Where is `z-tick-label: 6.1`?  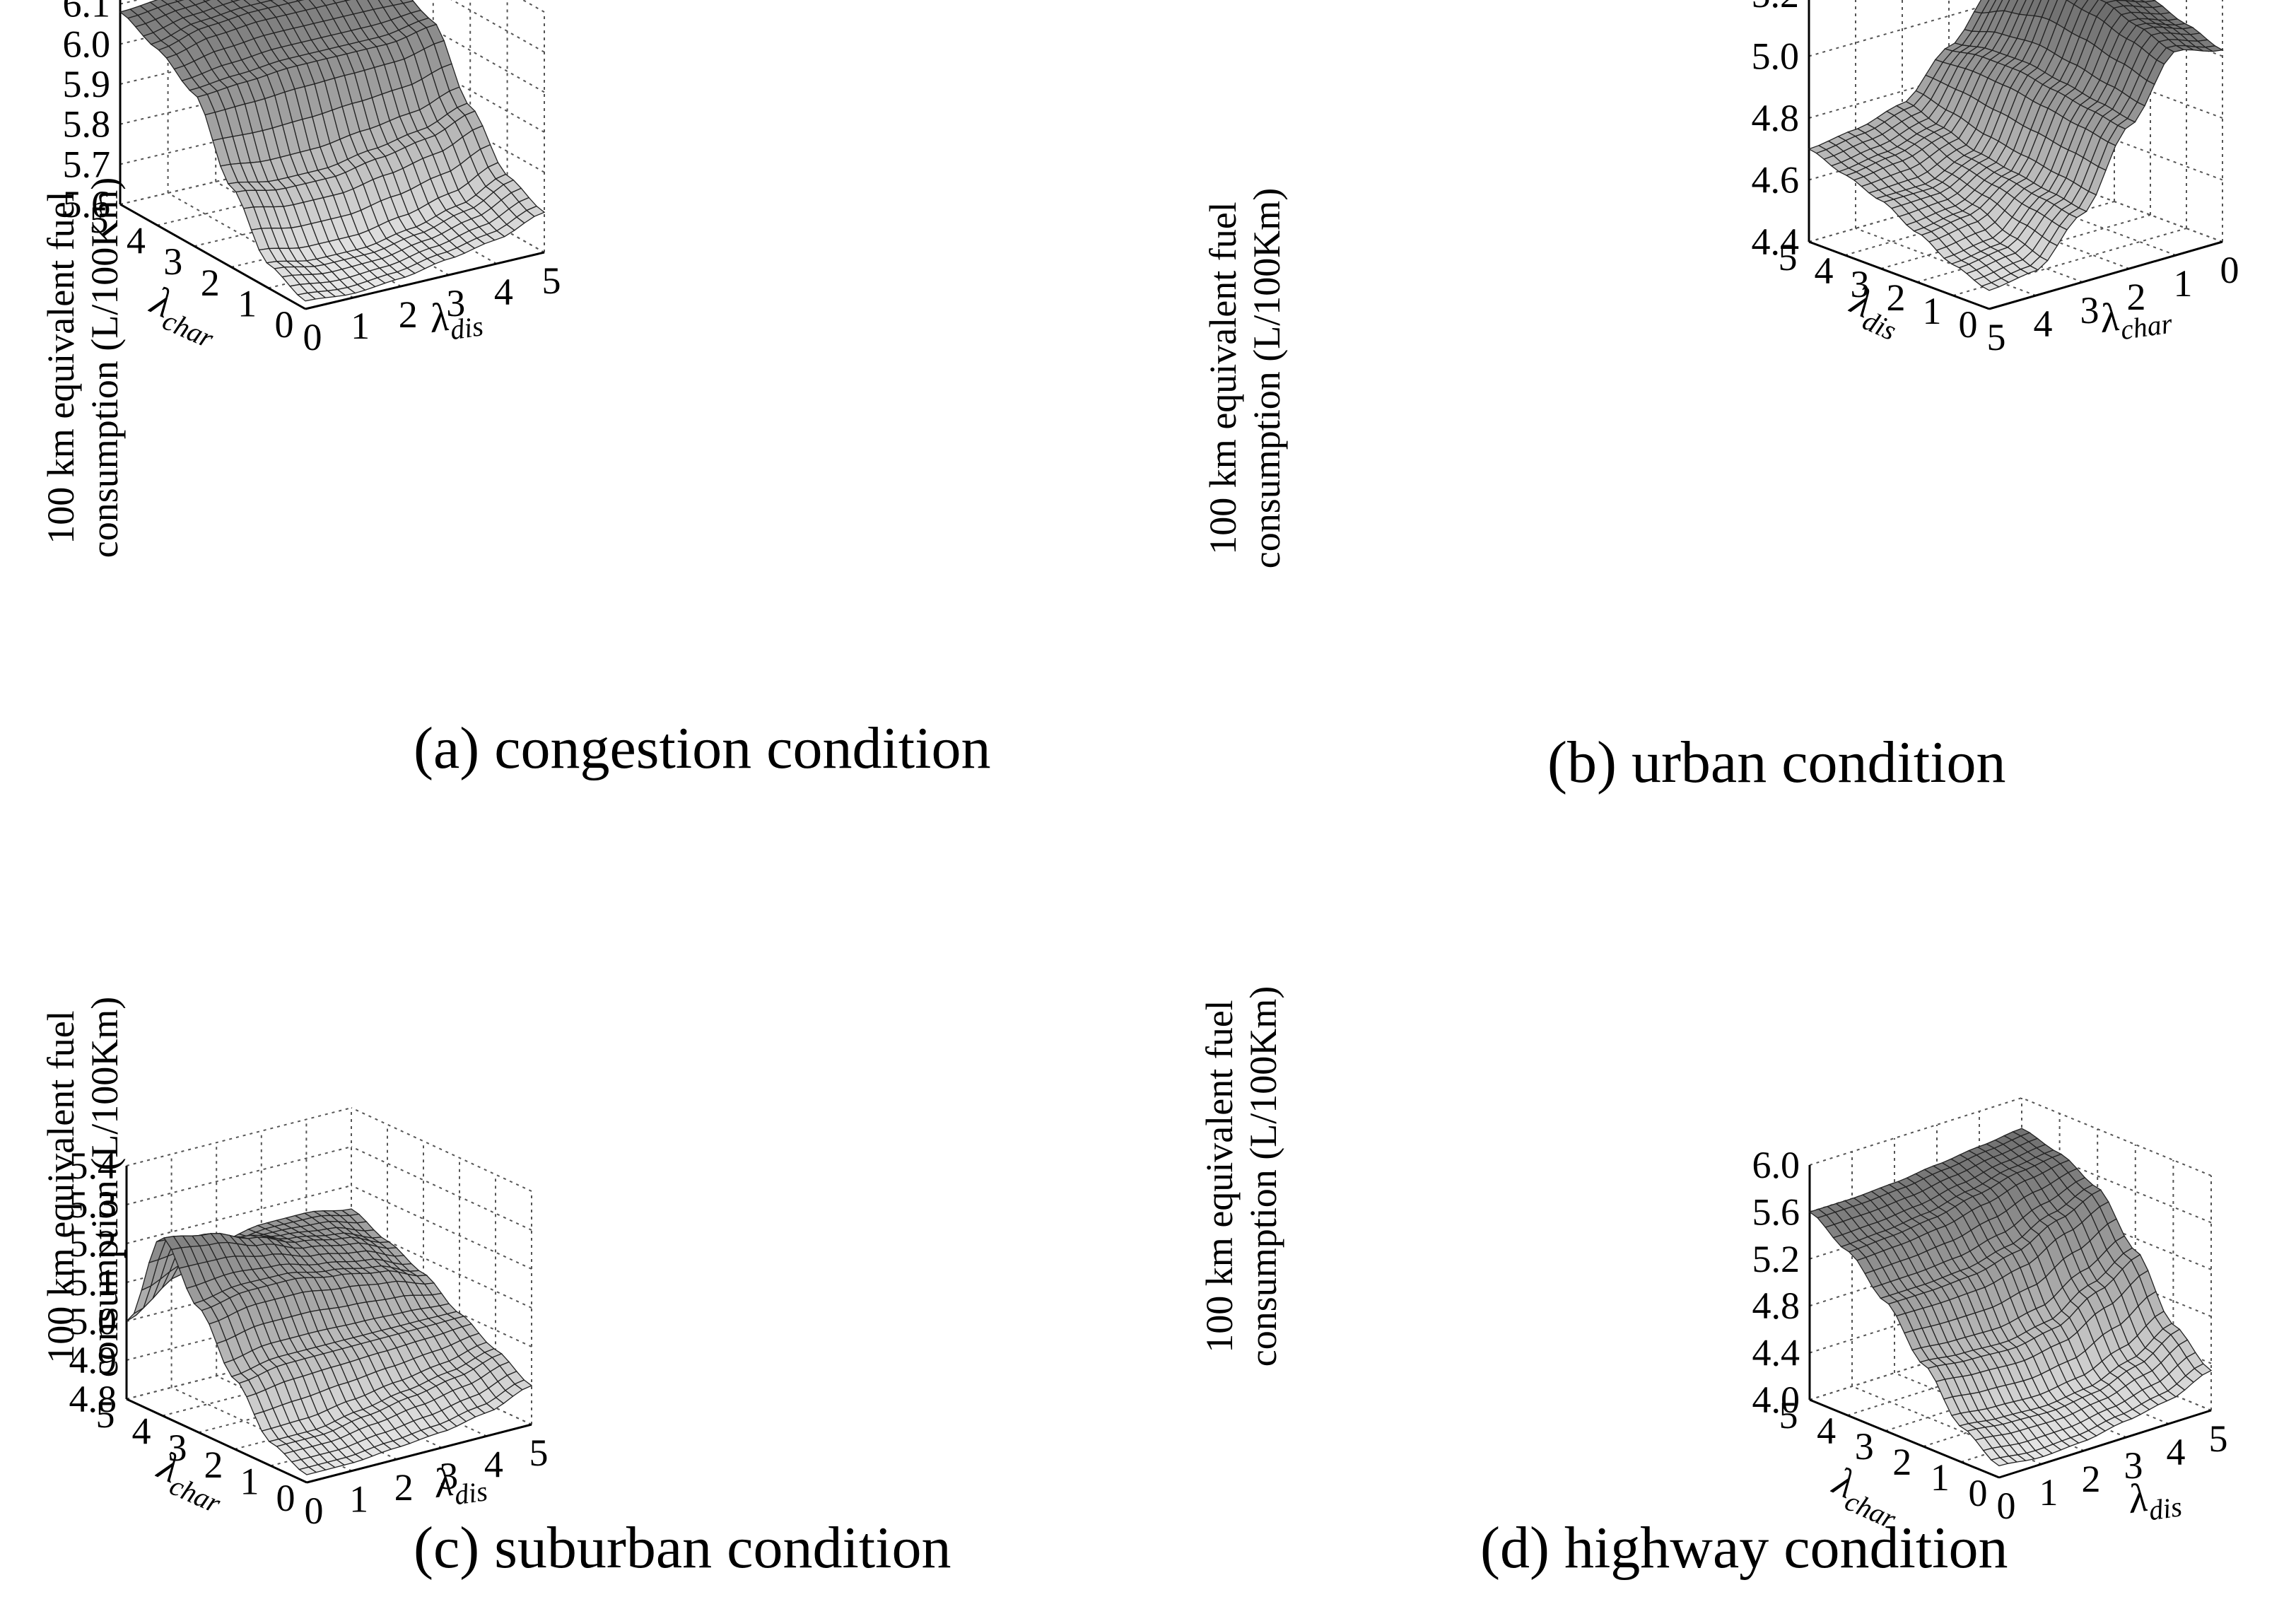 z-tick-label: 6.1 is located at coordinates (87, 12).